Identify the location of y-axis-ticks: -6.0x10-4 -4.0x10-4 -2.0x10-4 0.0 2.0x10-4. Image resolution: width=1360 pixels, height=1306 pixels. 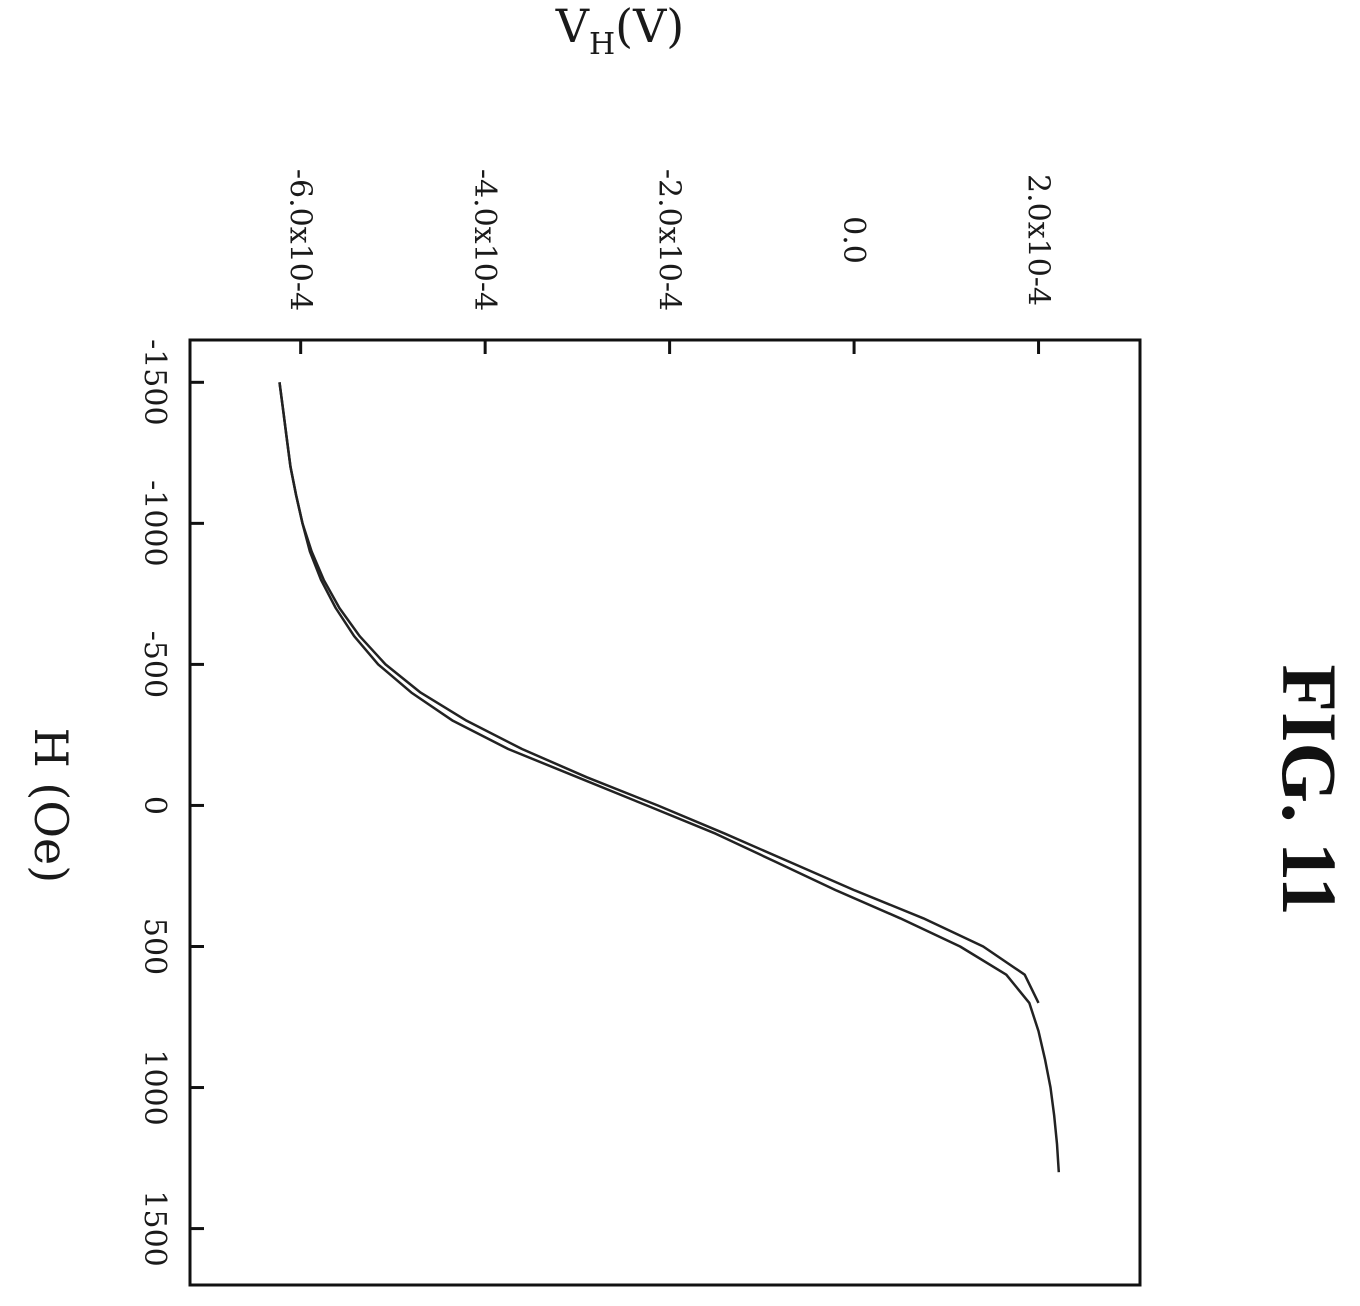
(669, 261).